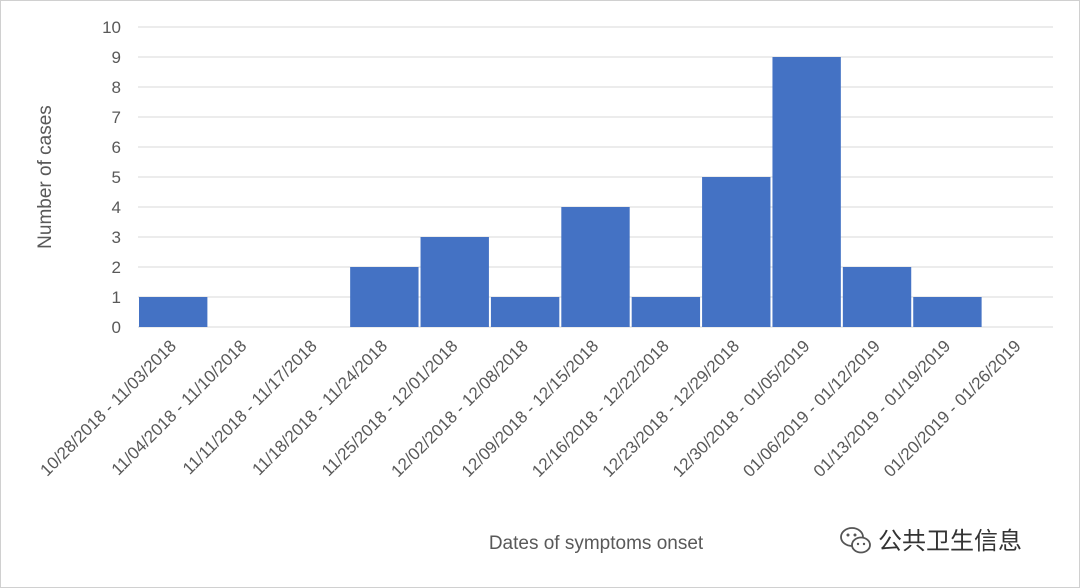 Image resolution: width=1080 pixels, height=588 pixels. I want to click on y-tick-labels: 0 1 2 3 4 5 6 7 8 9 10, so click(111, 177).